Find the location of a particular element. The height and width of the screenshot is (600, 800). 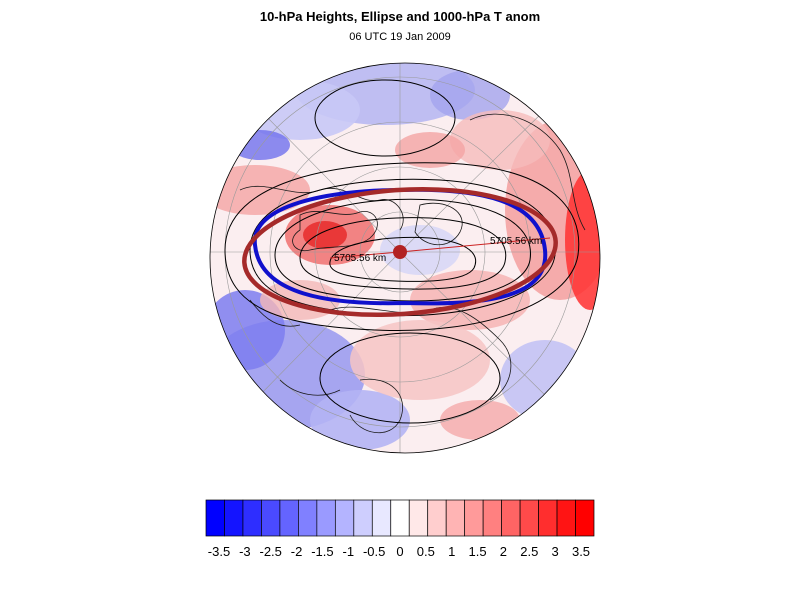

ellipse-major-axis is located at coordinates (475, 245).